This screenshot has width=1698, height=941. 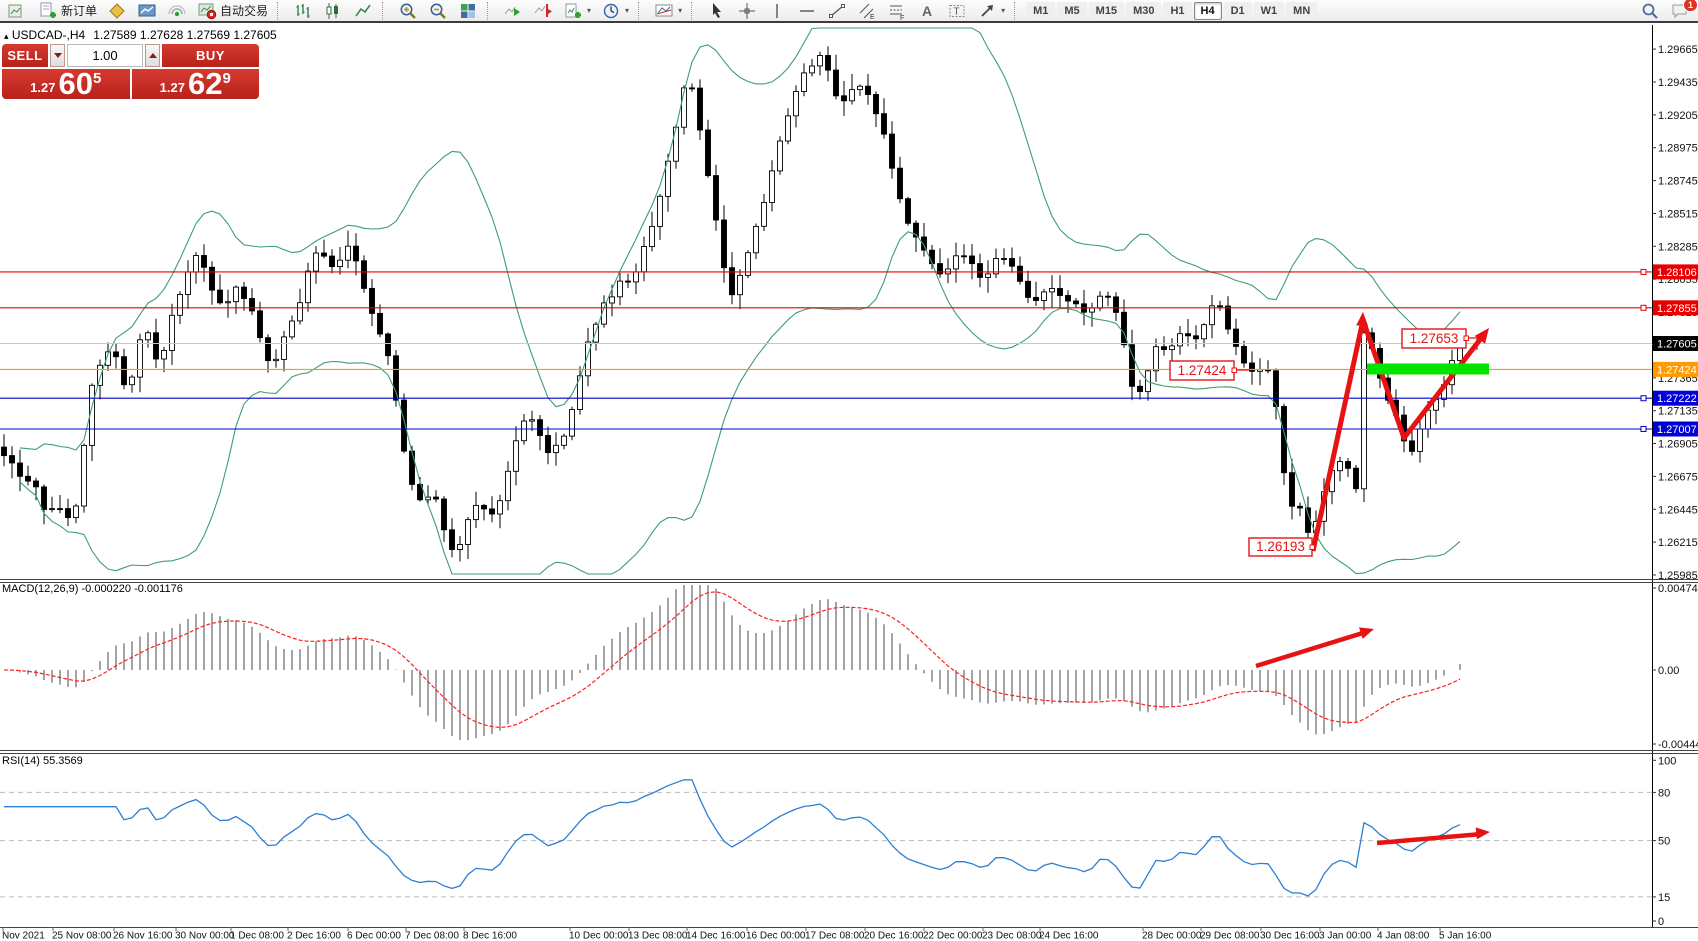 What do you see at coordinates (1678, 247) in the screenshot?
I see `svg-text: 1.28285` at bounding box center [1678, 247].